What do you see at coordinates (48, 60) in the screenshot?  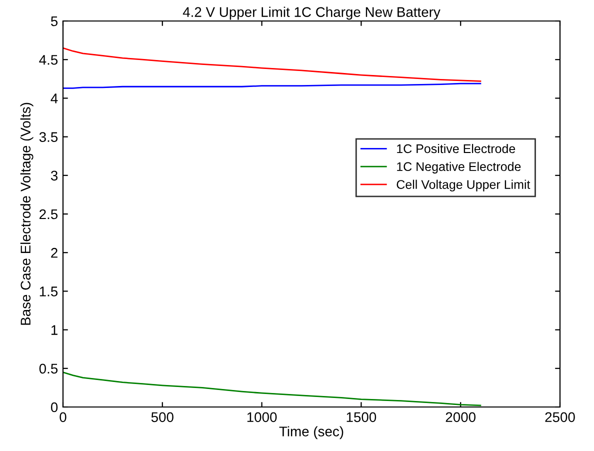 I see `y-tick-label: 4.5` at bounding box center [48, 60].